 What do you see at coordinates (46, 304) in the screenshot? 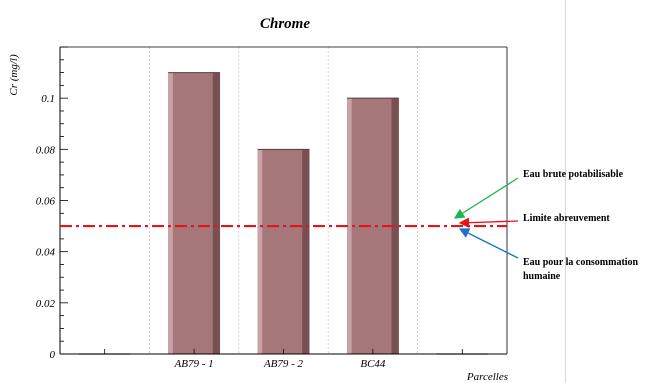
I see `y-tick-label: 0.02` at bounding box center [46, 304].